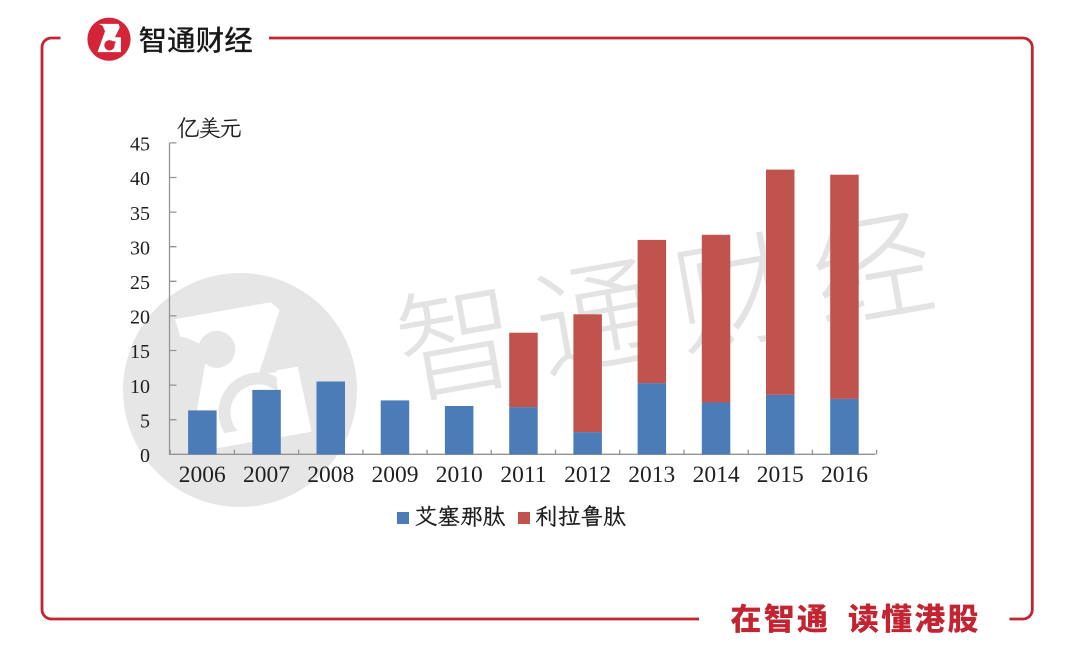 The image size is (1080, 647). Describe the element at coordinates (140, 352) in the screenshot. I see `svg-text: 15` at that location.